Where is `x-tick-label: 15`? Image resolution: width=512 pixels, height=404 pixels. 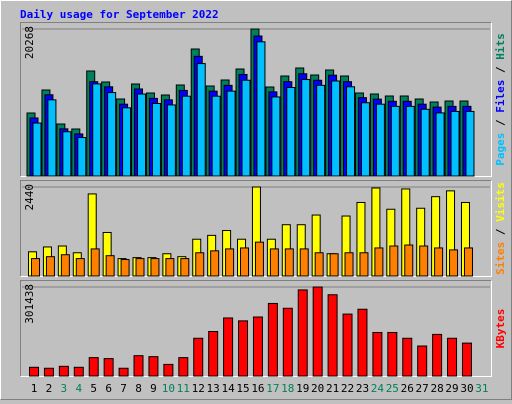 x-tick-label: 15 is located at coordinates (242, 388).